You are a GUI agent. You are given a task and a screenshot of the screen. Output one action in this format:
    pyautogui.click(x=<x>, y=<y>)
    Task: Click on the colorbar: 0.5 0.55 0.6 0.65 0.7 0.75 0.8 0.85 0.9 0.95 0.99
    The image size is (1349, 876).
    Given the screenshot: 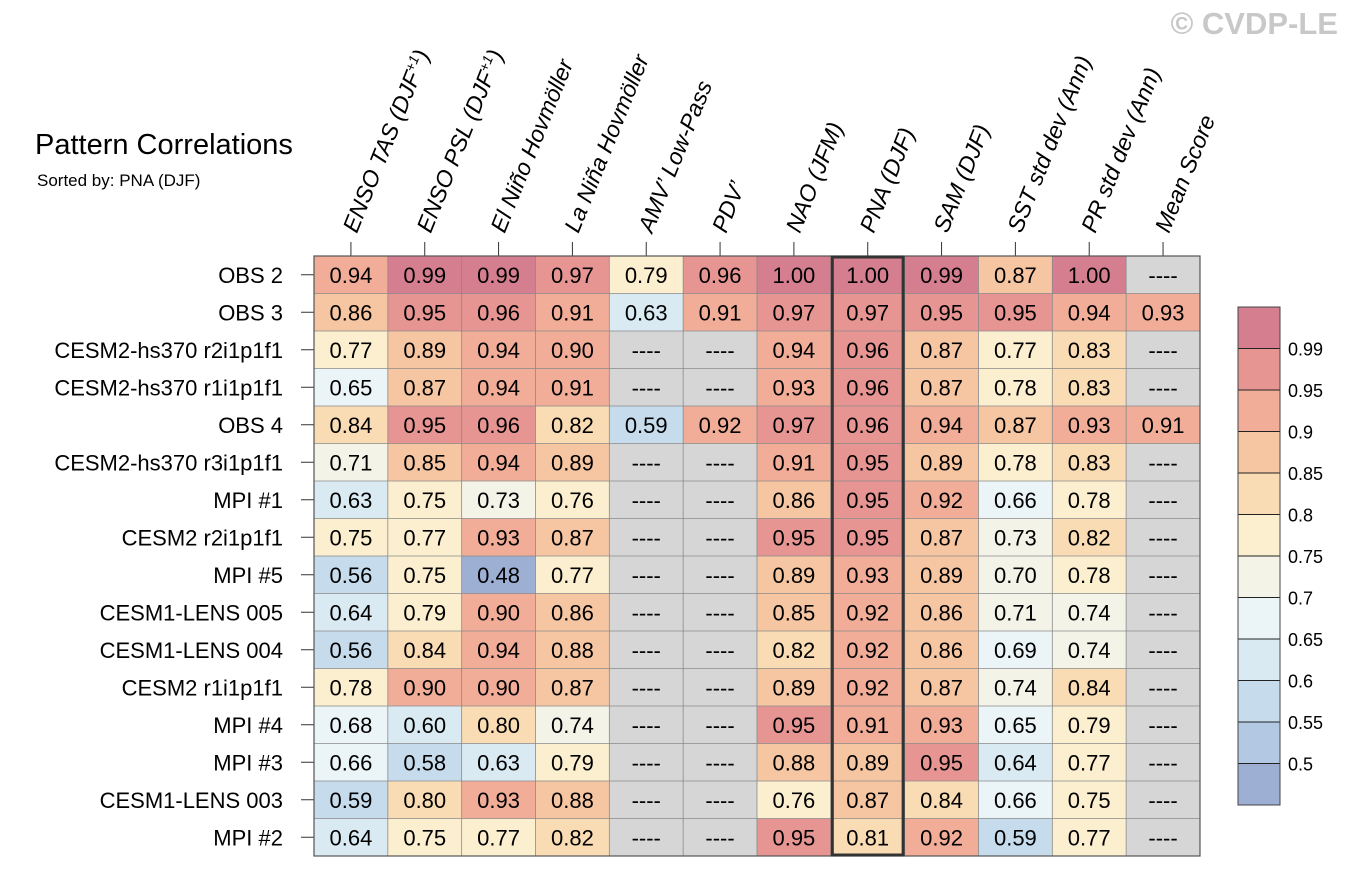 What is the action you would take?
    pyautogui.click(x=1280, y=556)
    